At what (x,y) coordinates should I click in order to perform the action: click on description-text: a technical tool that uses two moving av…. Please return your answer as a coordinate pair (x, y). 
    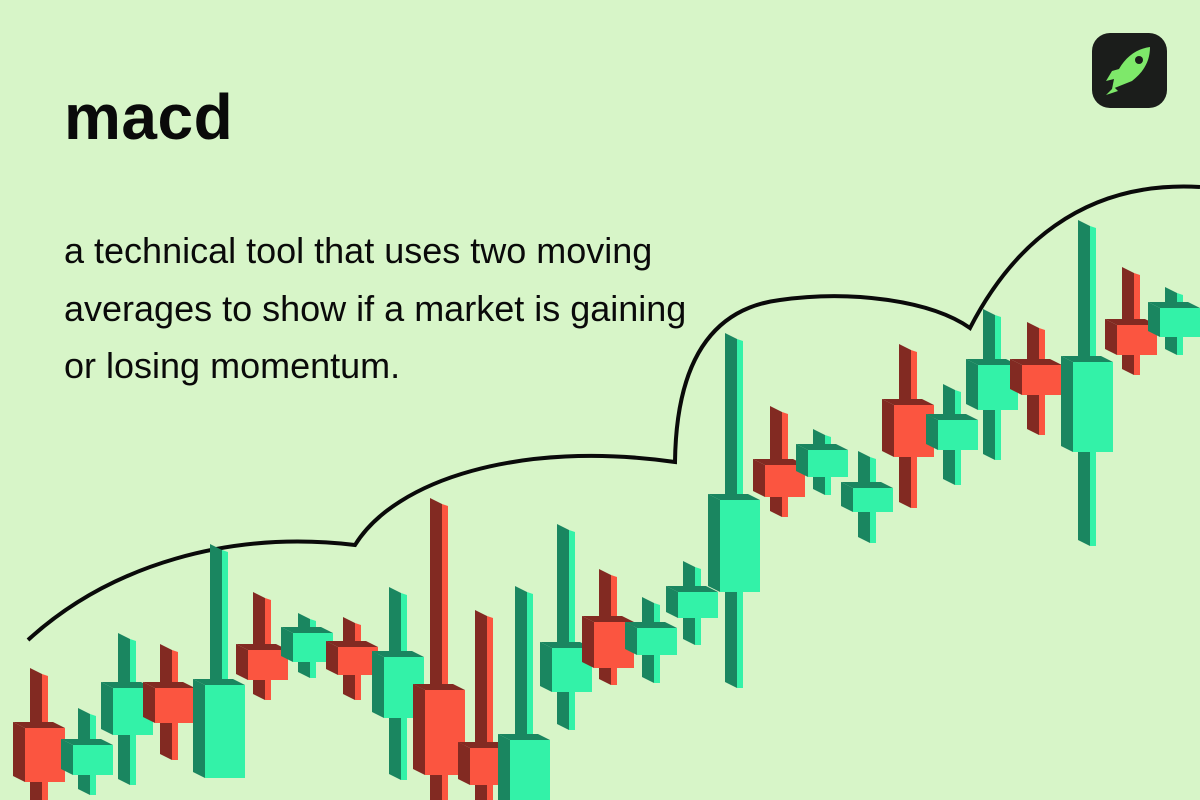
    Looking at the image, I should click on (375, 308).